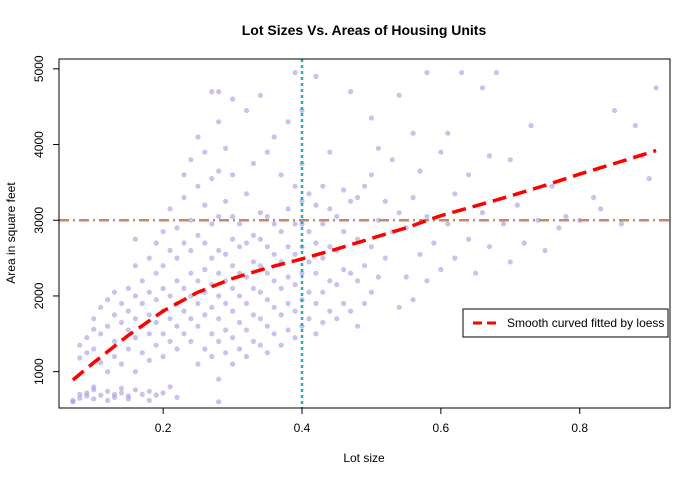  Describe the element at coordinates (39, 68) in the screenshot. I see `y-tick-label: 5000` at that location.